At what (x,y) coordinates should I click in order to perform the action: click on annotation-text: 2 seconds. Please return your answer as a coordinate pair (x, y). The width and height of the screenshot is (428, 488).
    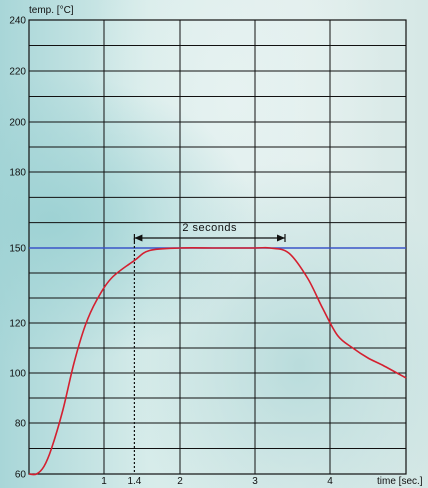
    Looking at the image, I should click on (209, 228).